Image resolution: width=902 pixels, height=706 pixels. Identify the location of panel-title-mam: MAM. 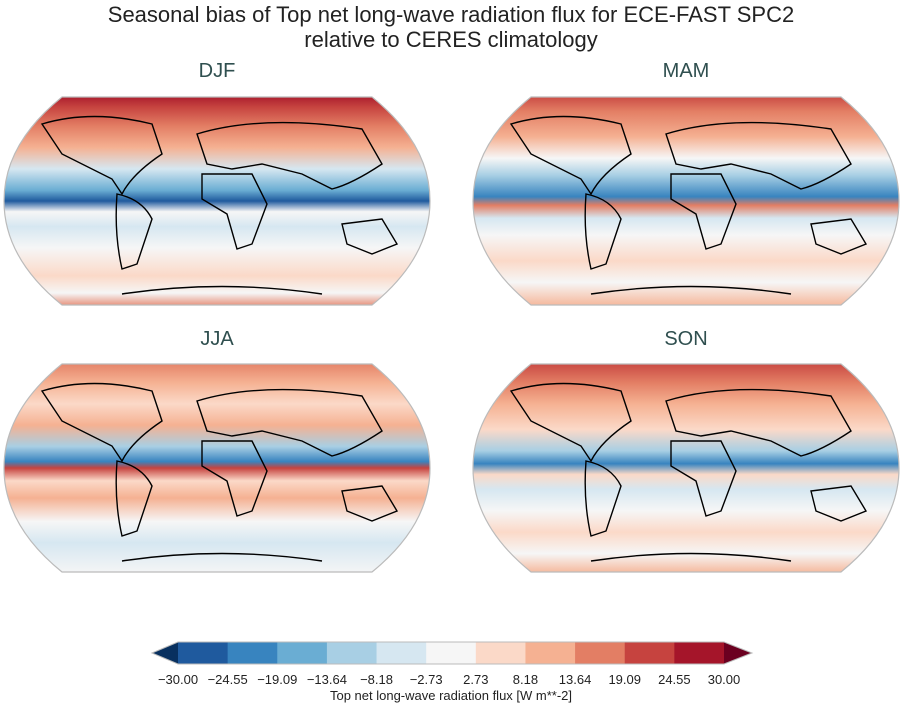
(686, 71).